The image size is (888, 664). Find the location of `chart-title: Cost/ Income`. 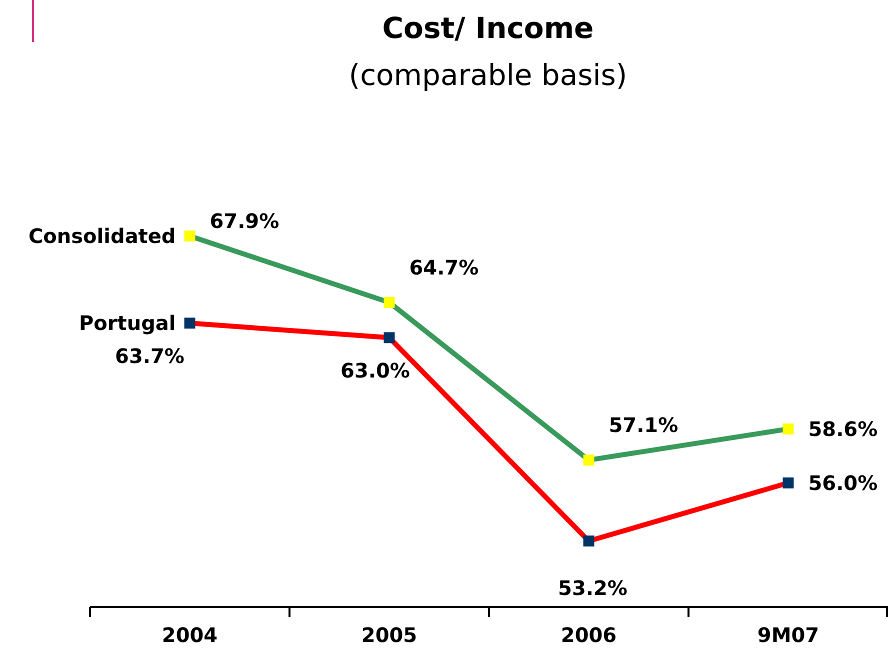

chart-title: Cost/ Income is located at coordinates (488, 28).